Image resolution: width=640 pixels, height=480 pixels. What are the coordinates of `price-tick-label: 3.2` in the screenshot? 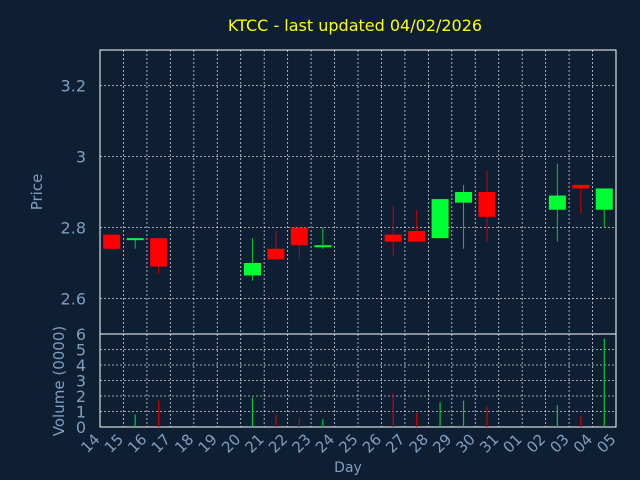 It's located at (73, 86).